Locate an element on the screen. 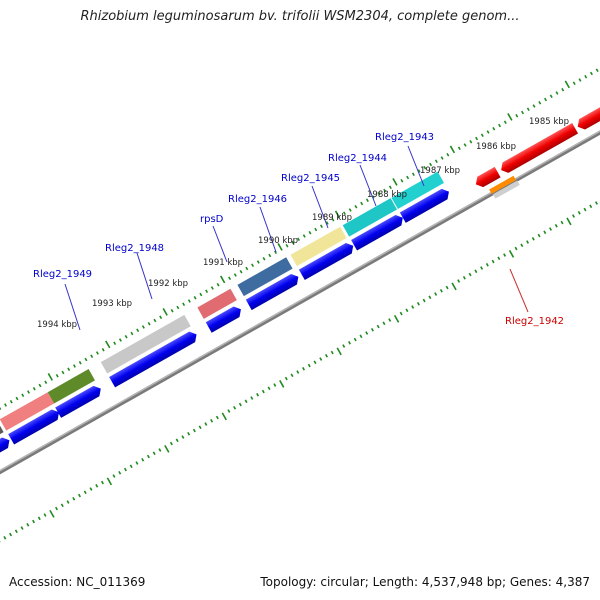 This screenshot has width=600, height=600. kbp-label: 1992 kbp is located at coordinates (168, 284).